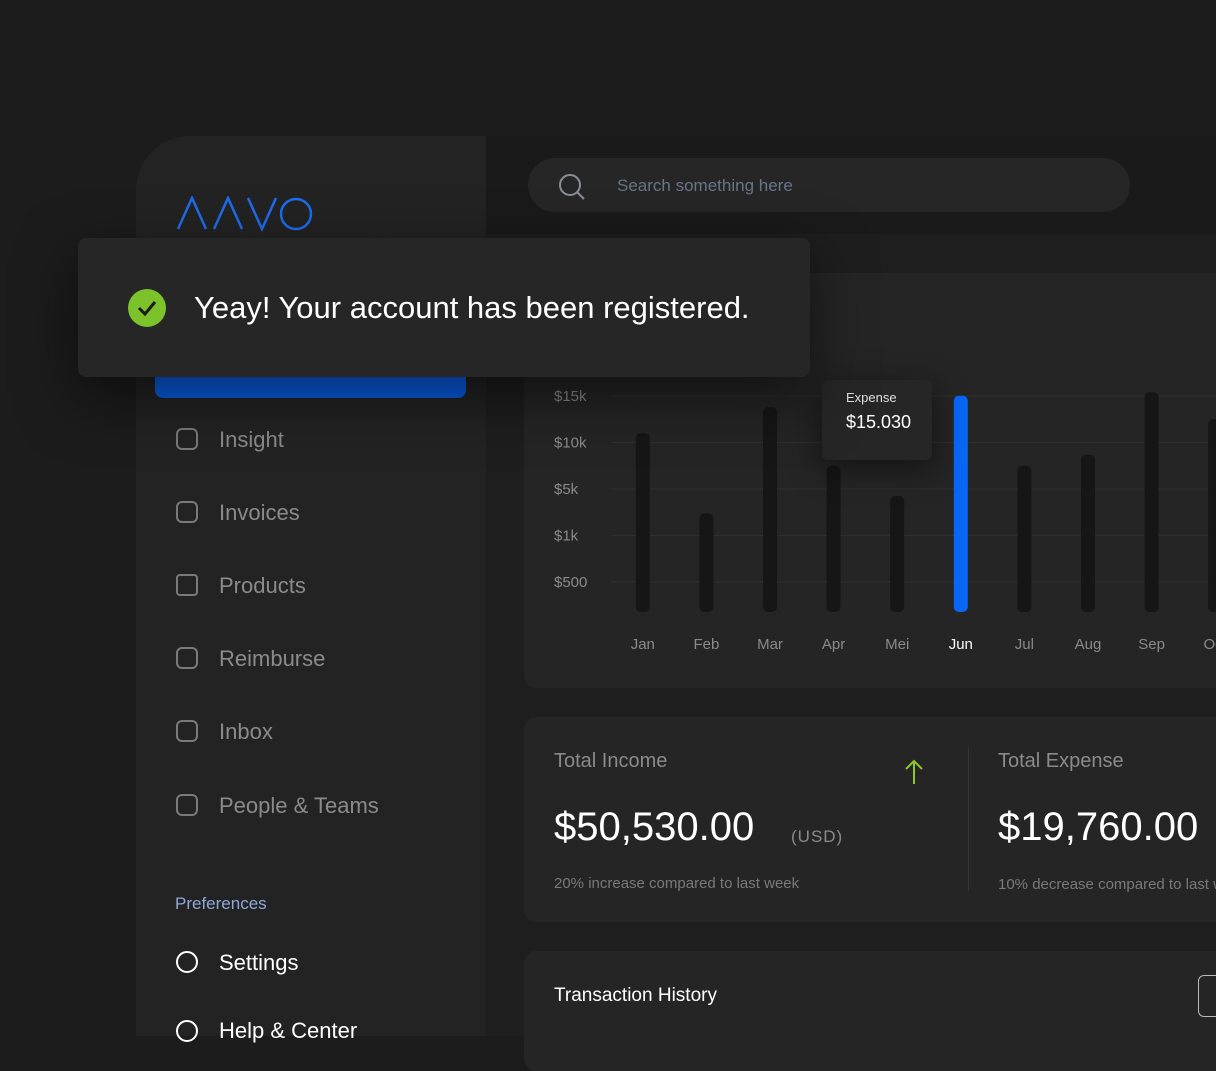  Describe the element at coordinates (472, 307) in the screenshot. I see `toast-message: Yeay! Your account has been registered.` at that location.